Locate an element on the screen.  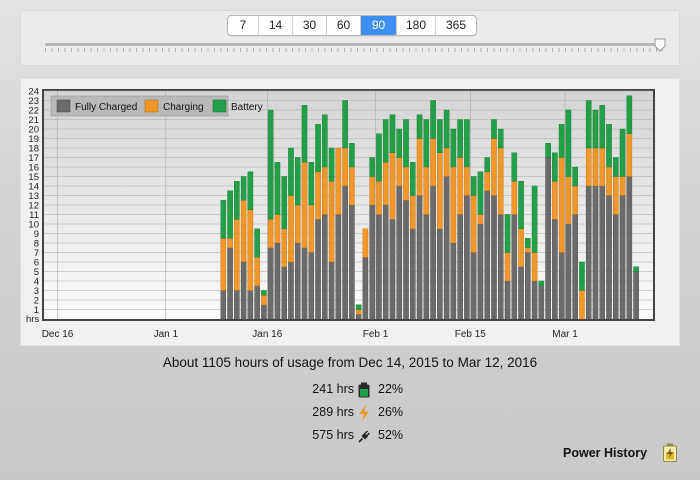
slider-thumb is located at coordinates (660, 45).